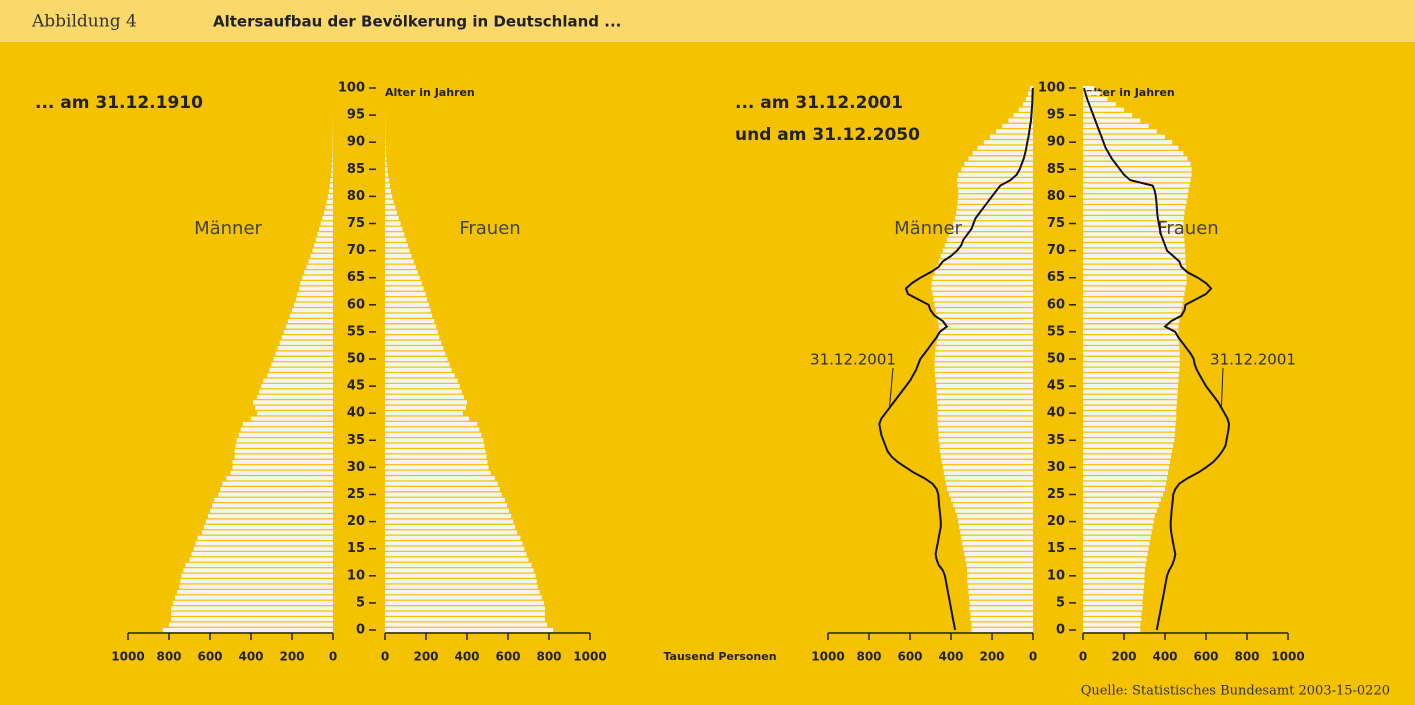  I want to click on y-tick-label: 15, so click(1056, 548).